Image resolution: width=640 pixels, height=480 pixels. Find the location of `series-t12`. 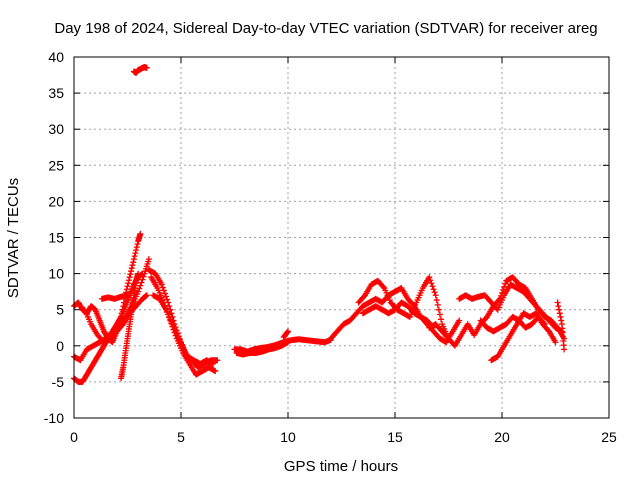

series-t12 is located at coordinates (262, 348).